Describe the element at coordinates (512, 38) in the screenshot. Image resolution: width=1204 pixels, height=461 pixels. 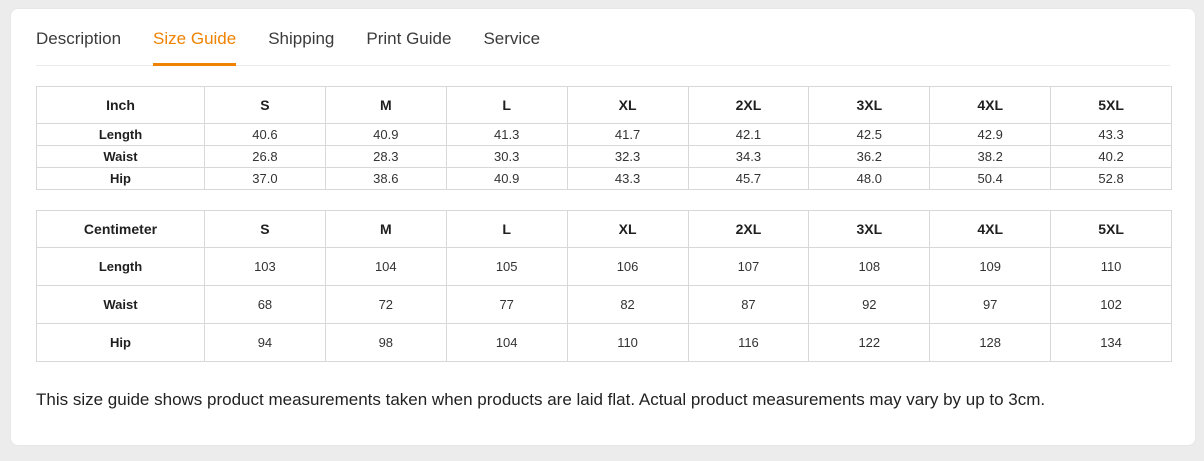
I see `tab-service: Service` at that location.